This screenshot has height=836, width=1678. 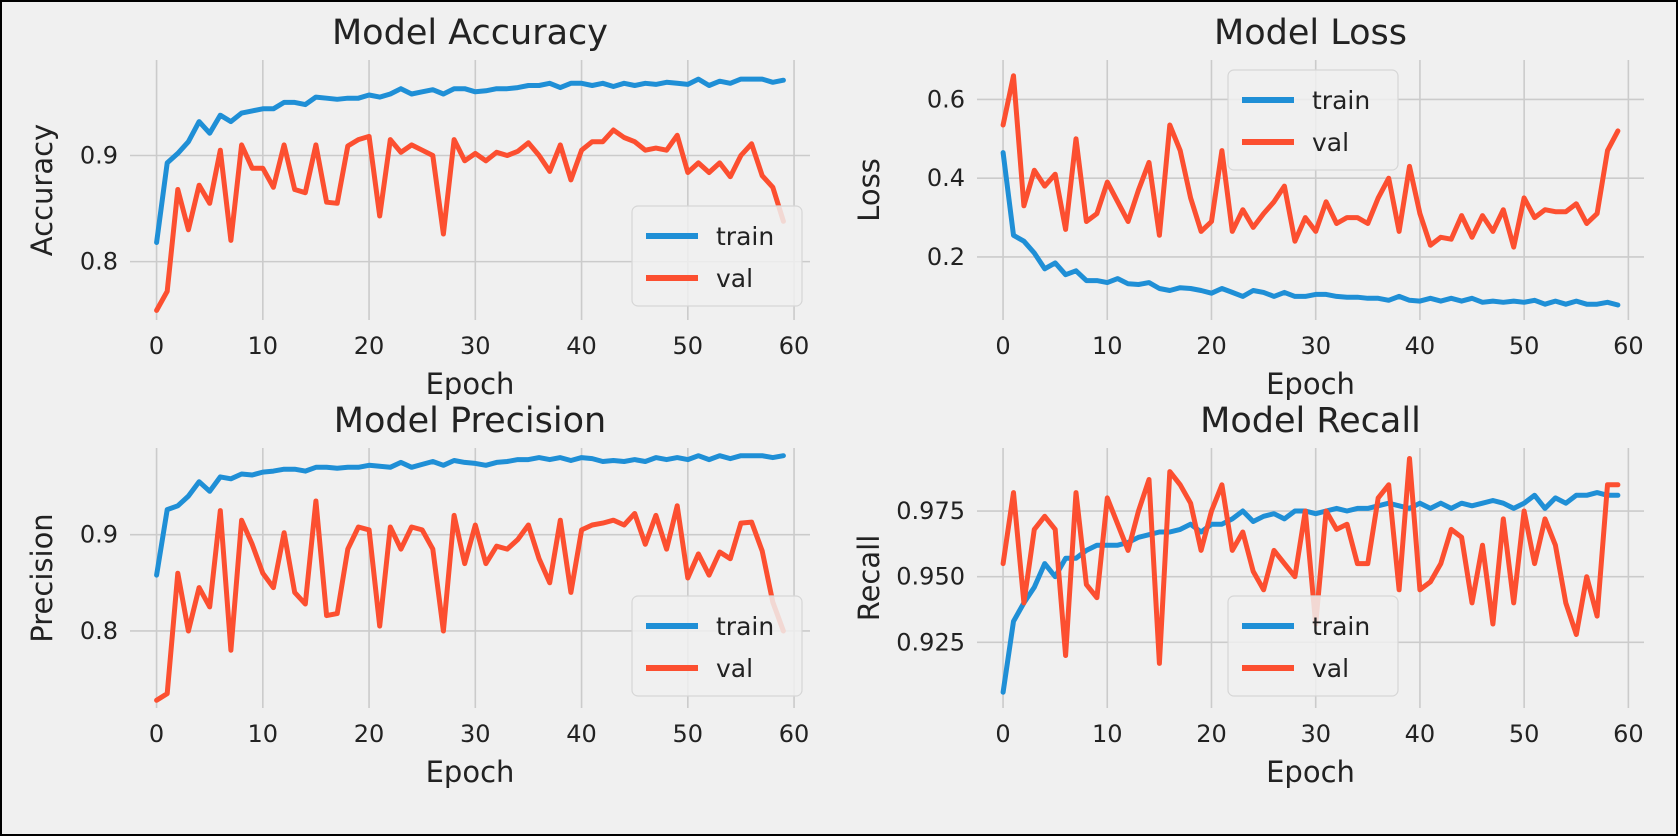 I want to click on y-axis-label: Recall, so click(x=869, y=578).